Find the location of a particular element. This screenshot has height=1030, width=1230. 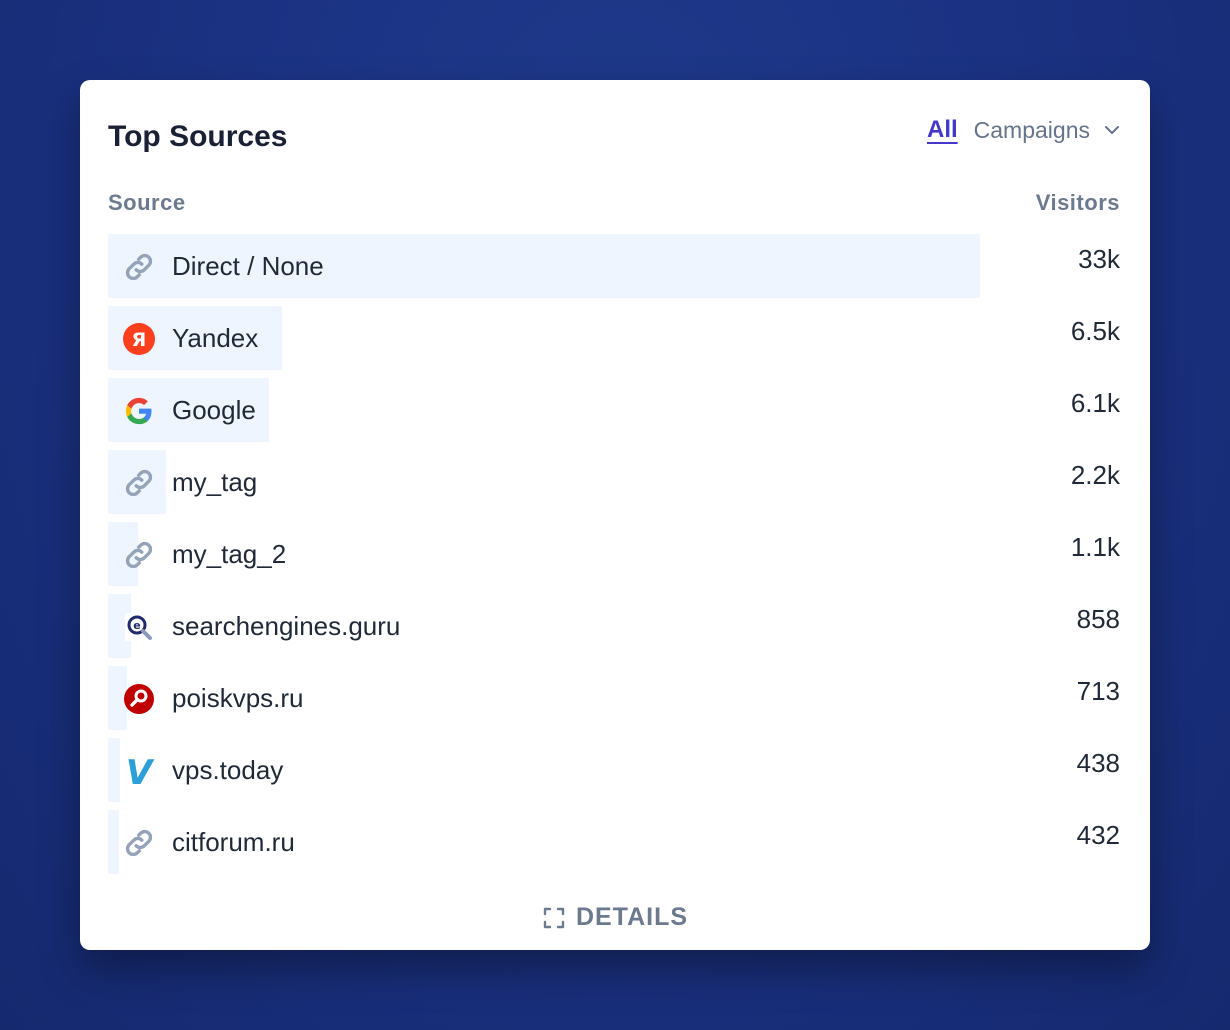

source-label: my_tag_2 is located at coordinates (229, 554).